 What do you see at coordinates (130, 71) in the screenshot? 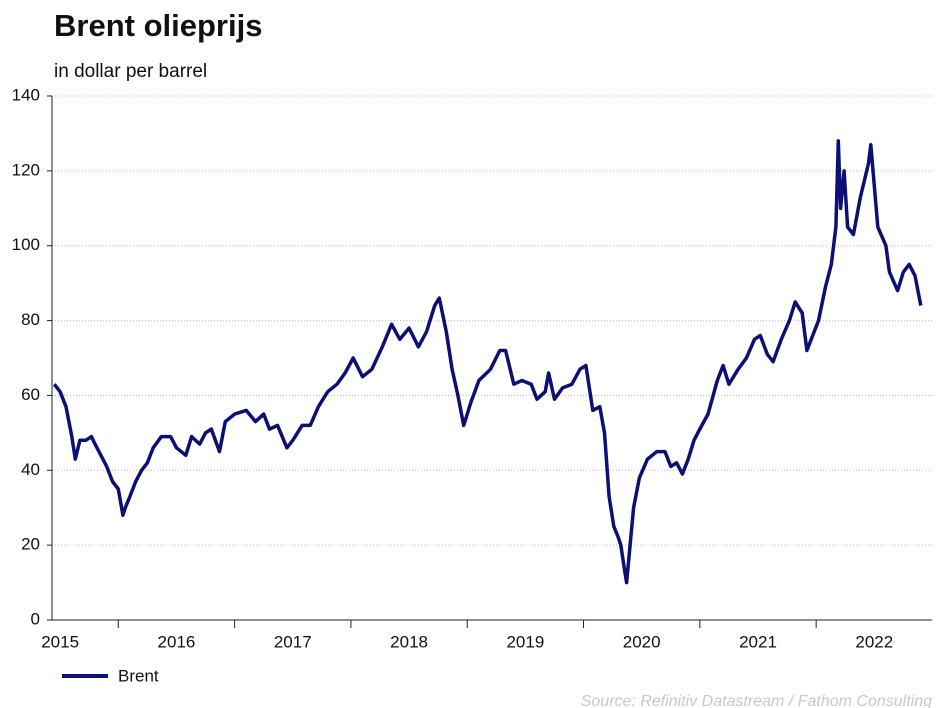
I see `chart-subtitle: in dollar per barrel` at bounding box center [130, 71].